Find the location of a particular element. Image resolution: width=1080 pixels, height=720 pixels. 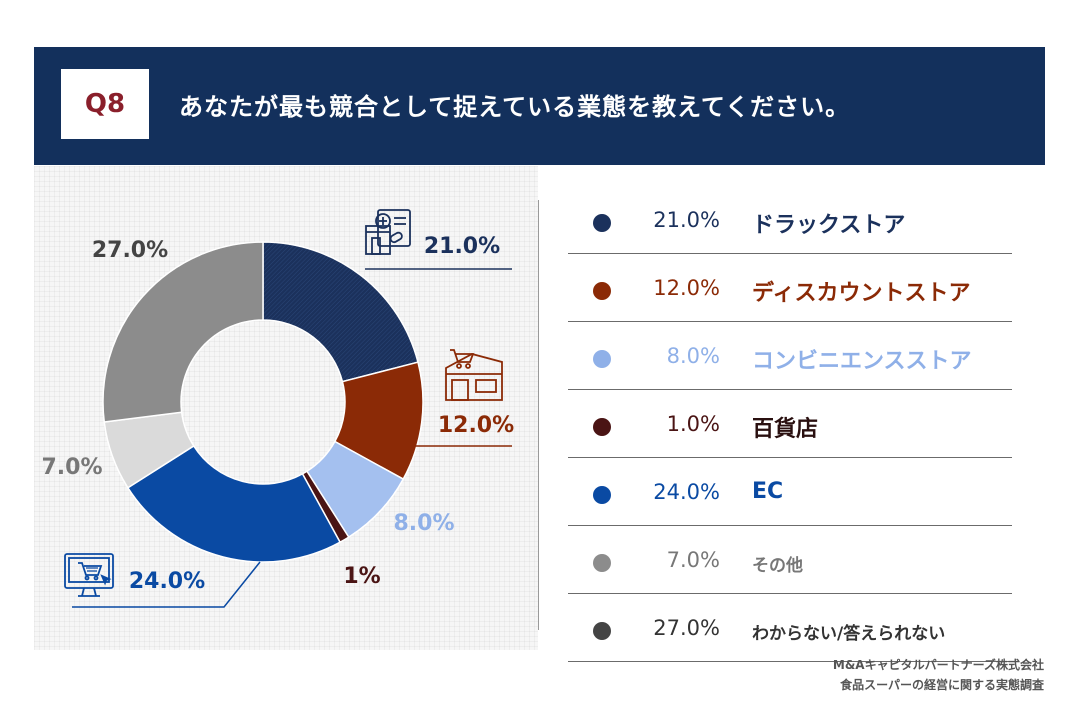

legend-row-3: 8.0% コンビニエンスストア is located at coordinates (790, 358).